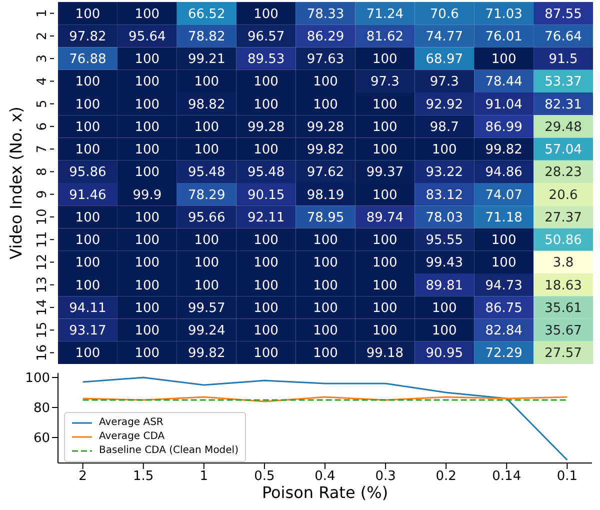 Image resolution: width=600 pixels, height=510 pixels. What do you see at coordinates (503, 308) in the screenshot?
I see `data-label: 86.75` at bounding box center [503, 308].